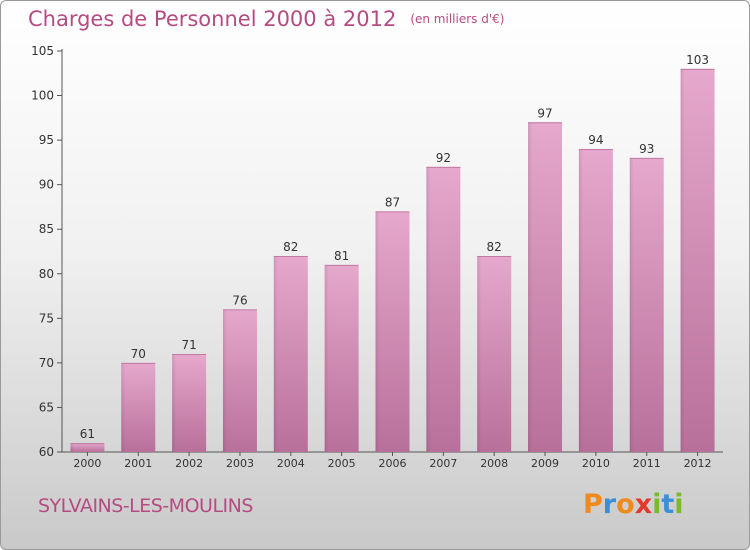  Describe the element at coordinates (87, 434) in the screenshot. I see `bar-value-label: 61` at that location.